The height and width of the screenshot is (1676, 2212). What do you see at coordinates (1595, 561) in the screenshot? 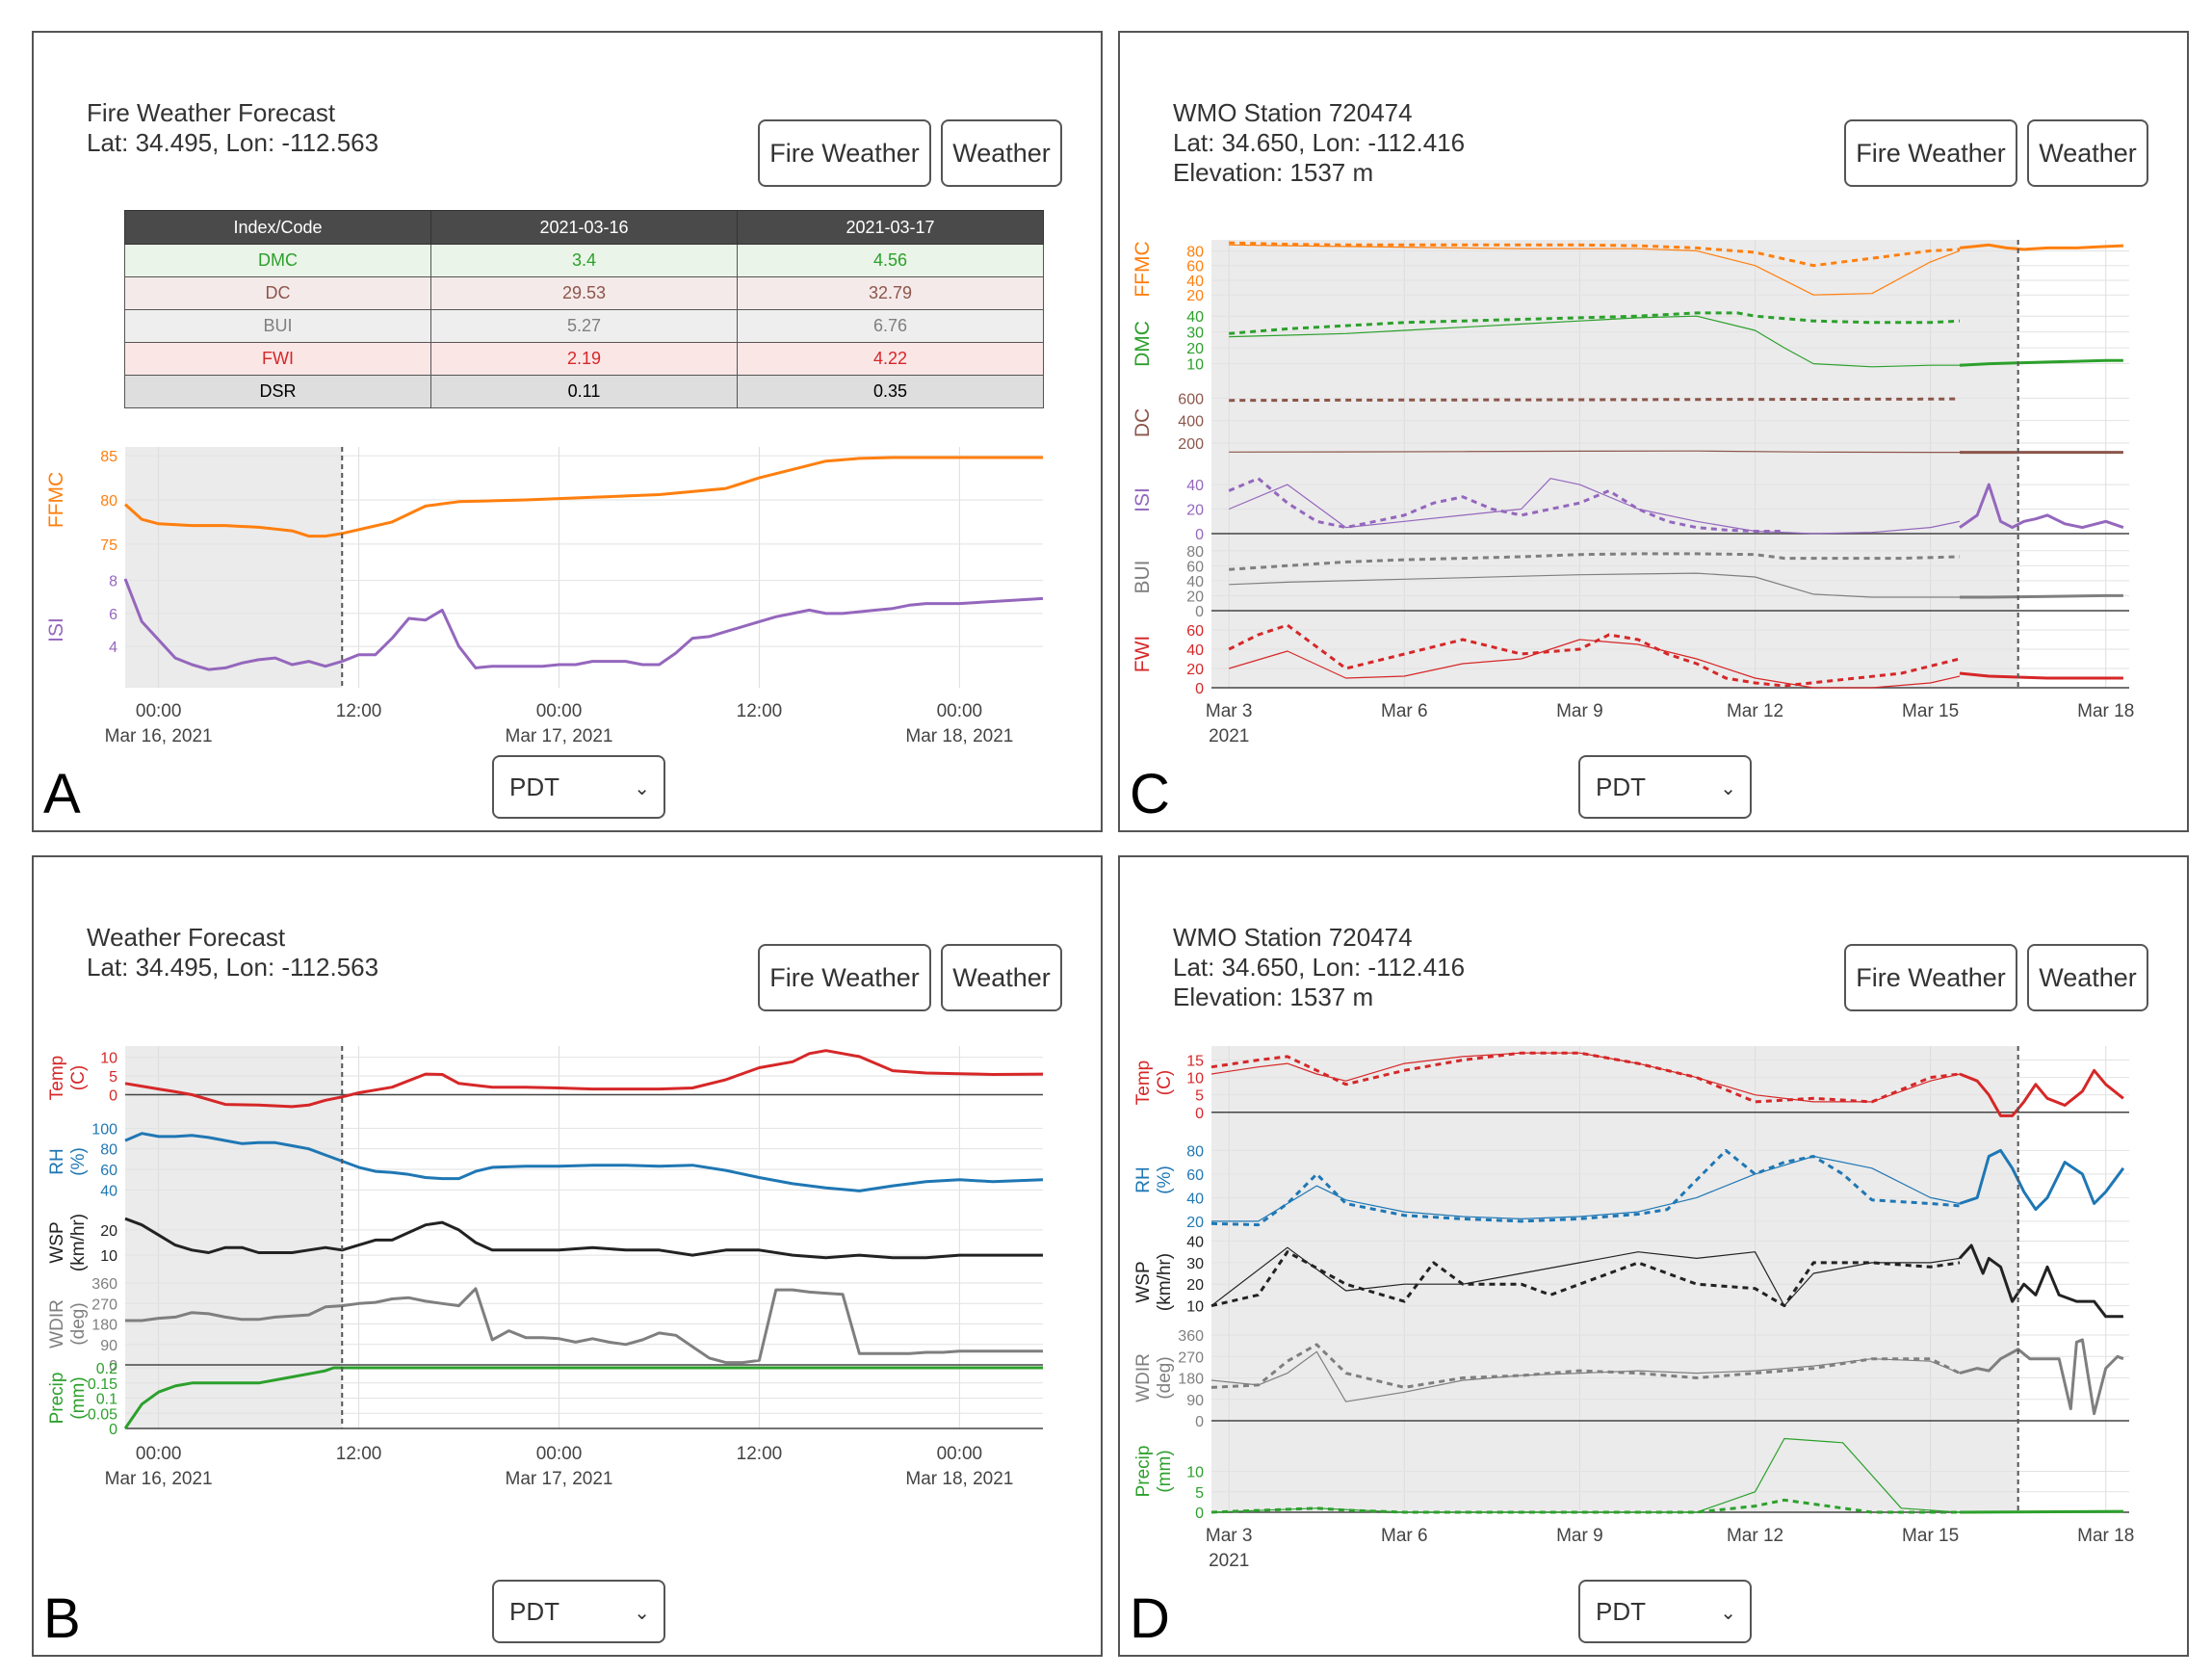
I see `series-line-bui-model` at bounding box center [1595, 561].